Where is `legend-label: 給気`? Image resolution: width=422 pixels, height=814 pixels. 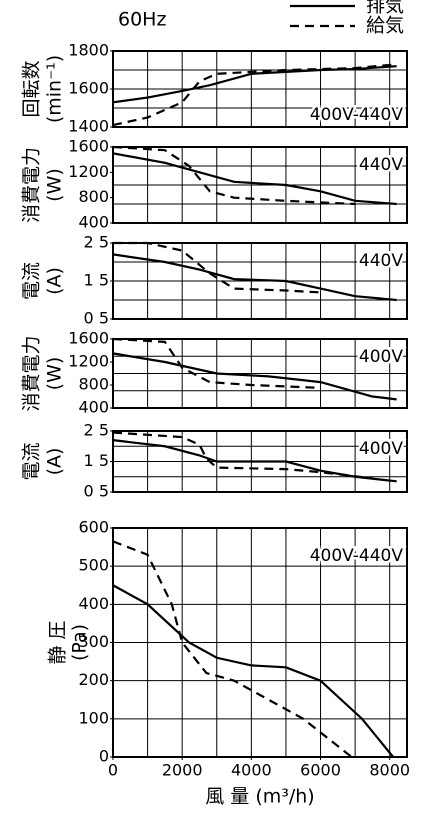 legend-label: 給気 is located at coordinates (385, 26).